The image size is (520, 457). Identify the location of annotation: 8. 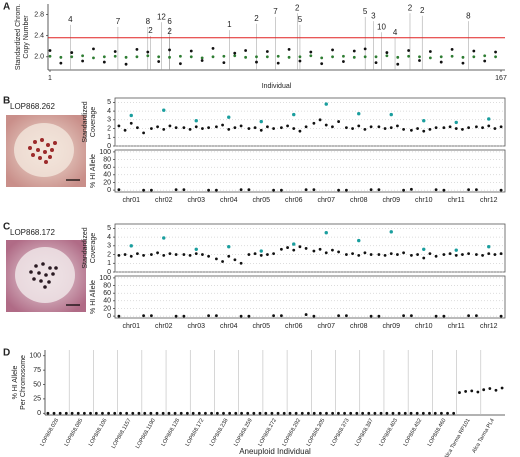
(148, 21).